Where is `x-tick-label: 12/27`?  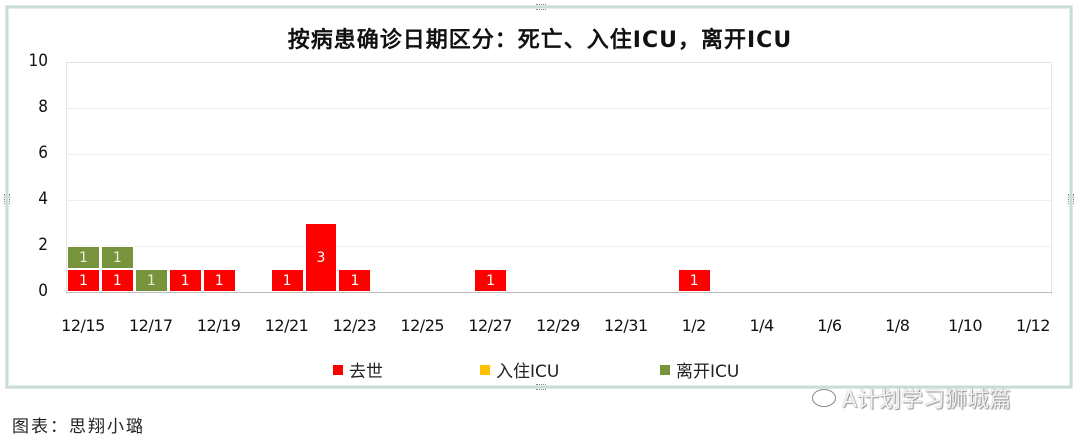 x-tick-label: 12/27 is located at coordinates (490, 325).